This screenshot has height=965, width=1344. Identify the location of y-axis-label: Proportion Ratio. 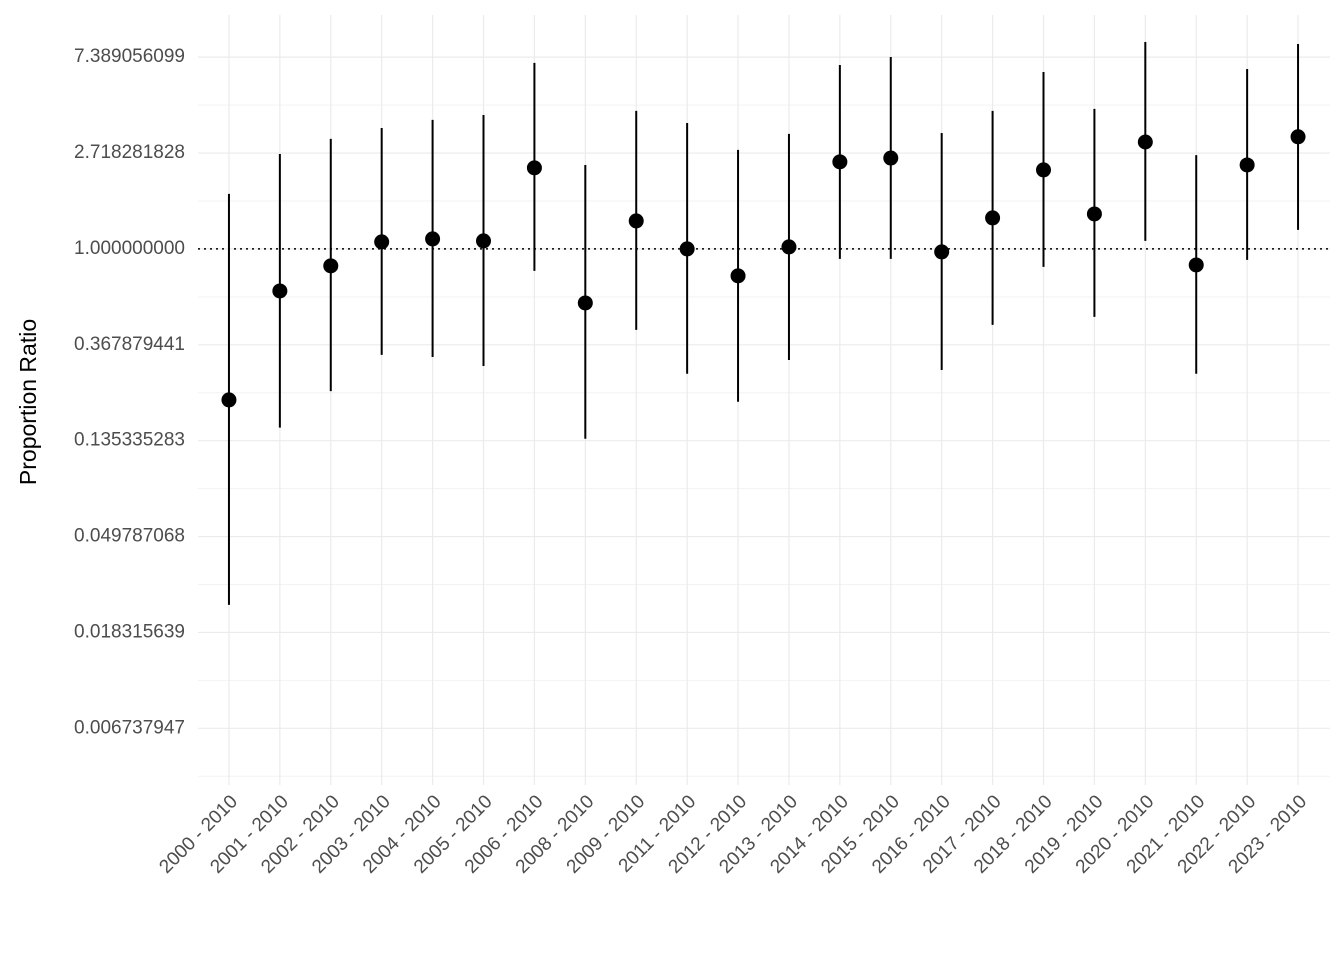
(28, 402).